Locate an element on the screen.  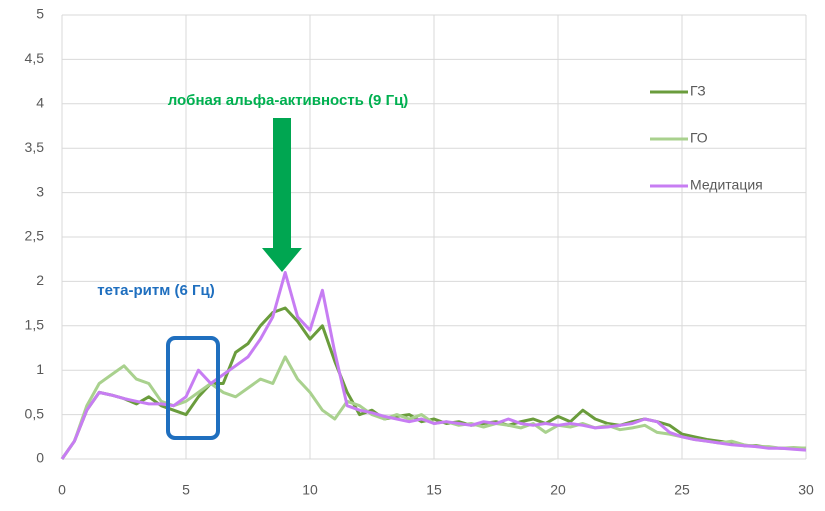
y-tick-label: 1 is located at coordinates (40, 369).